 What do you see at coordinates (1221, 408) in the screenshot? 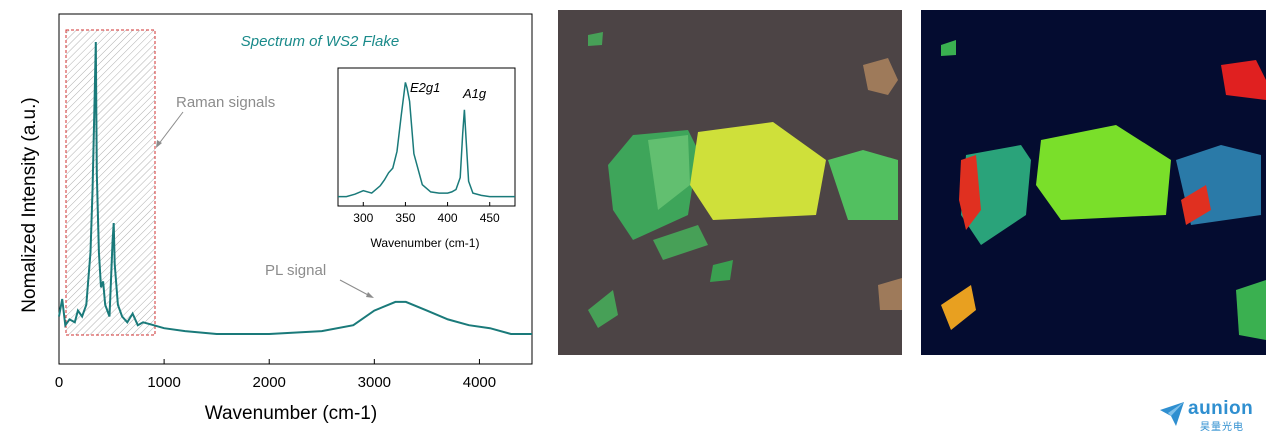
I see `logo-wordmark: aunion` at bounding box center [1221, 408].